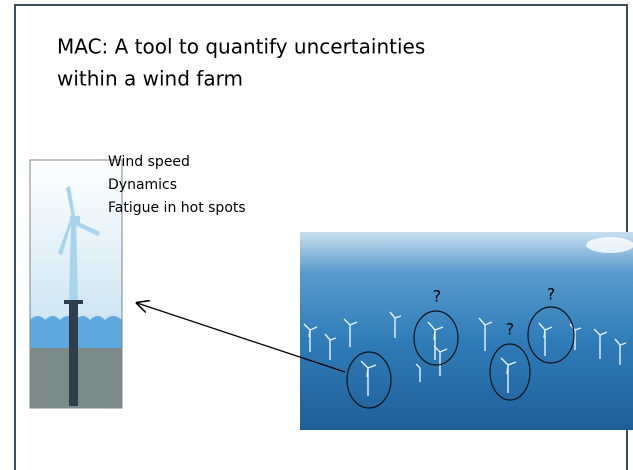 The image size is (633, 470). Describe the element at coordinates (149, 162) in the screenshot. I see `list-item: Wind speed` at that location.